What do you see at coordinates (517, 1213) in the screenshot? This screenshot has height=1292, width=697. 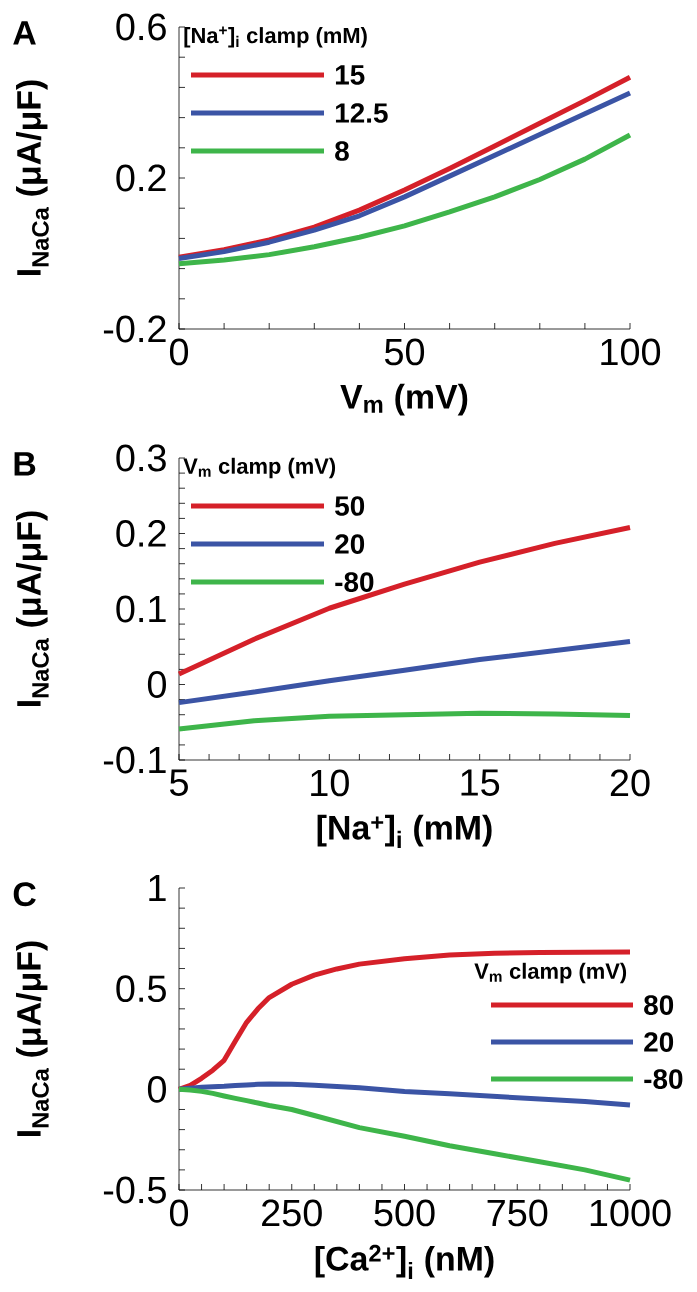 I see `x-tick-label: 750` at bounding box center [517, 1213].